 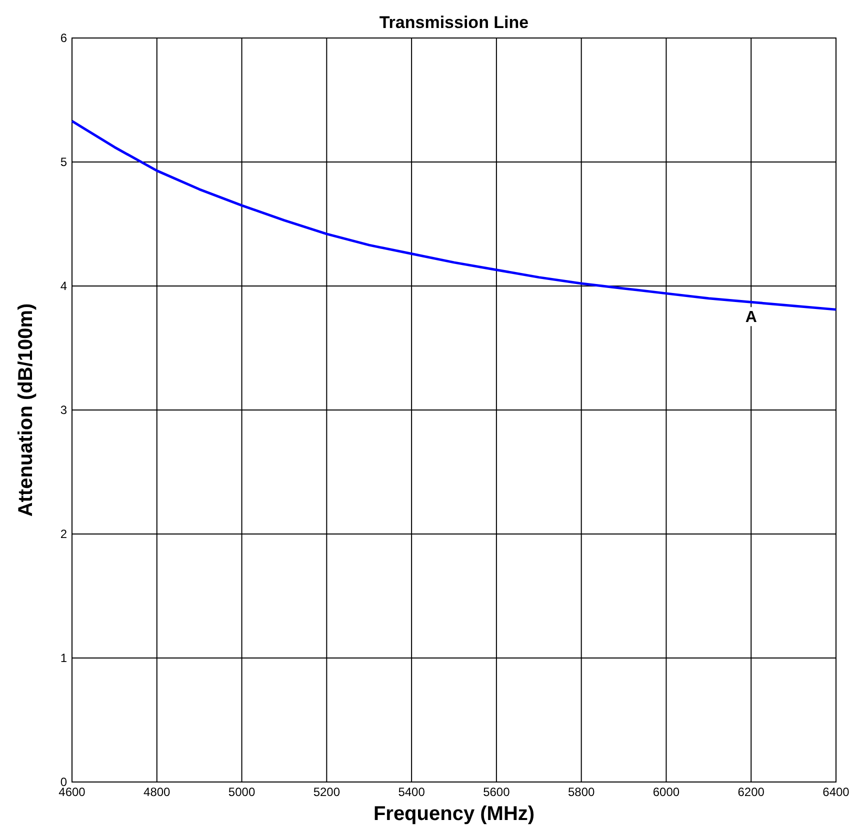 I want to click on x-tick-label: 5000, so click(x=242, y=792).